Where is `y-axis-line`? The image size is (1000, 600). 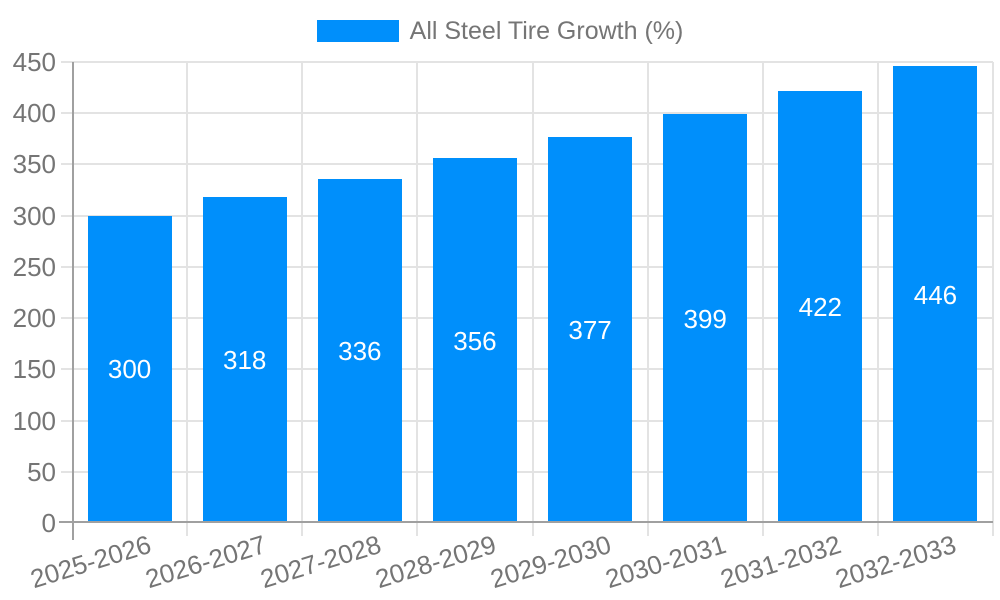 y-axis-line is located at coordinates (73, 301).